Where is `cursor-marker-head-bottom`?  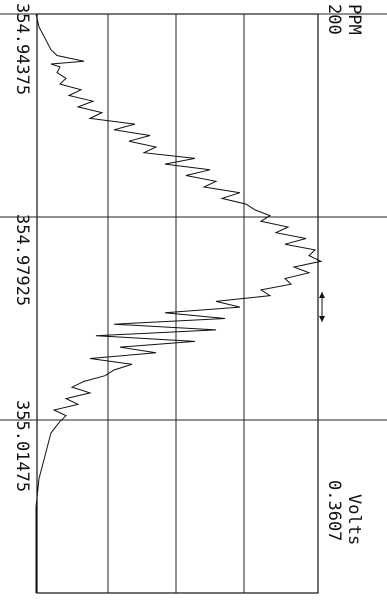
cursor-marker-head-bottom is located at coordinates (322, 319).